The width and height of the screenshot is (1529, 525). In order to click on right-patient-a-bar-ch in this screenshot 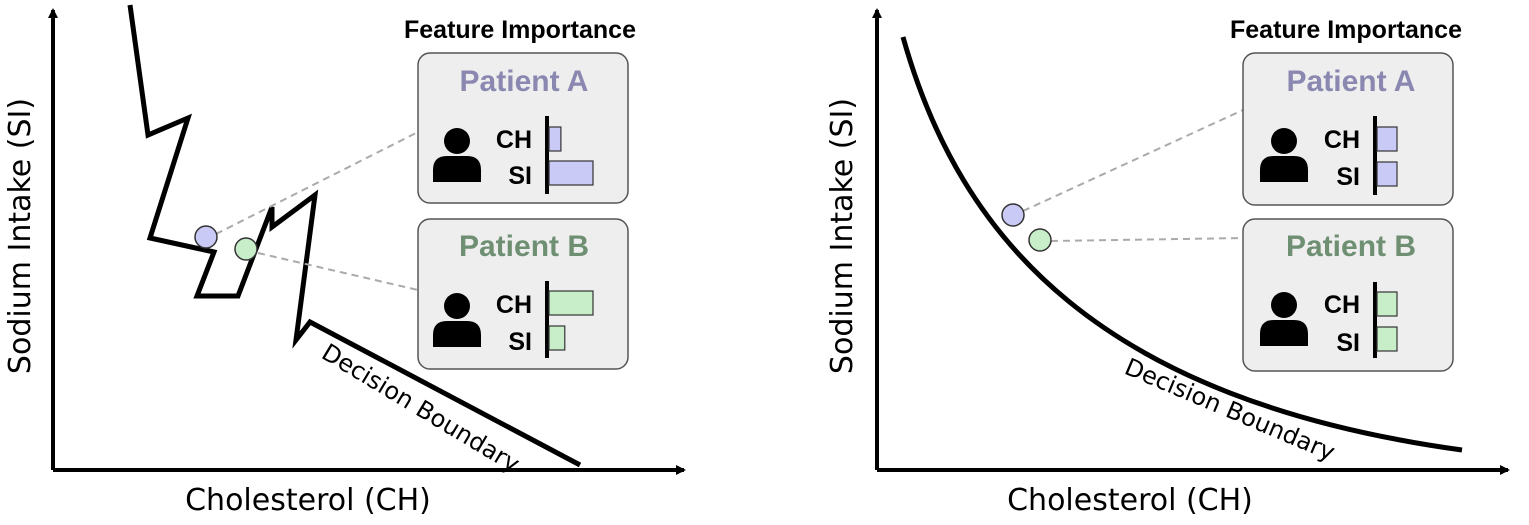, I will do `click(1387, 139)`.